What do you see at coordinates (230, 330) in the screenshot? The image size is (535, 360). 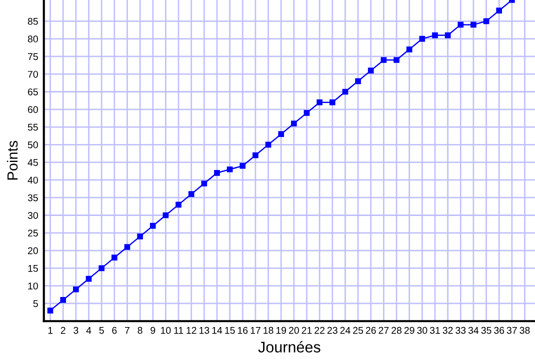 I see `x-tick-label: 15` at bounding box center [230, 330].